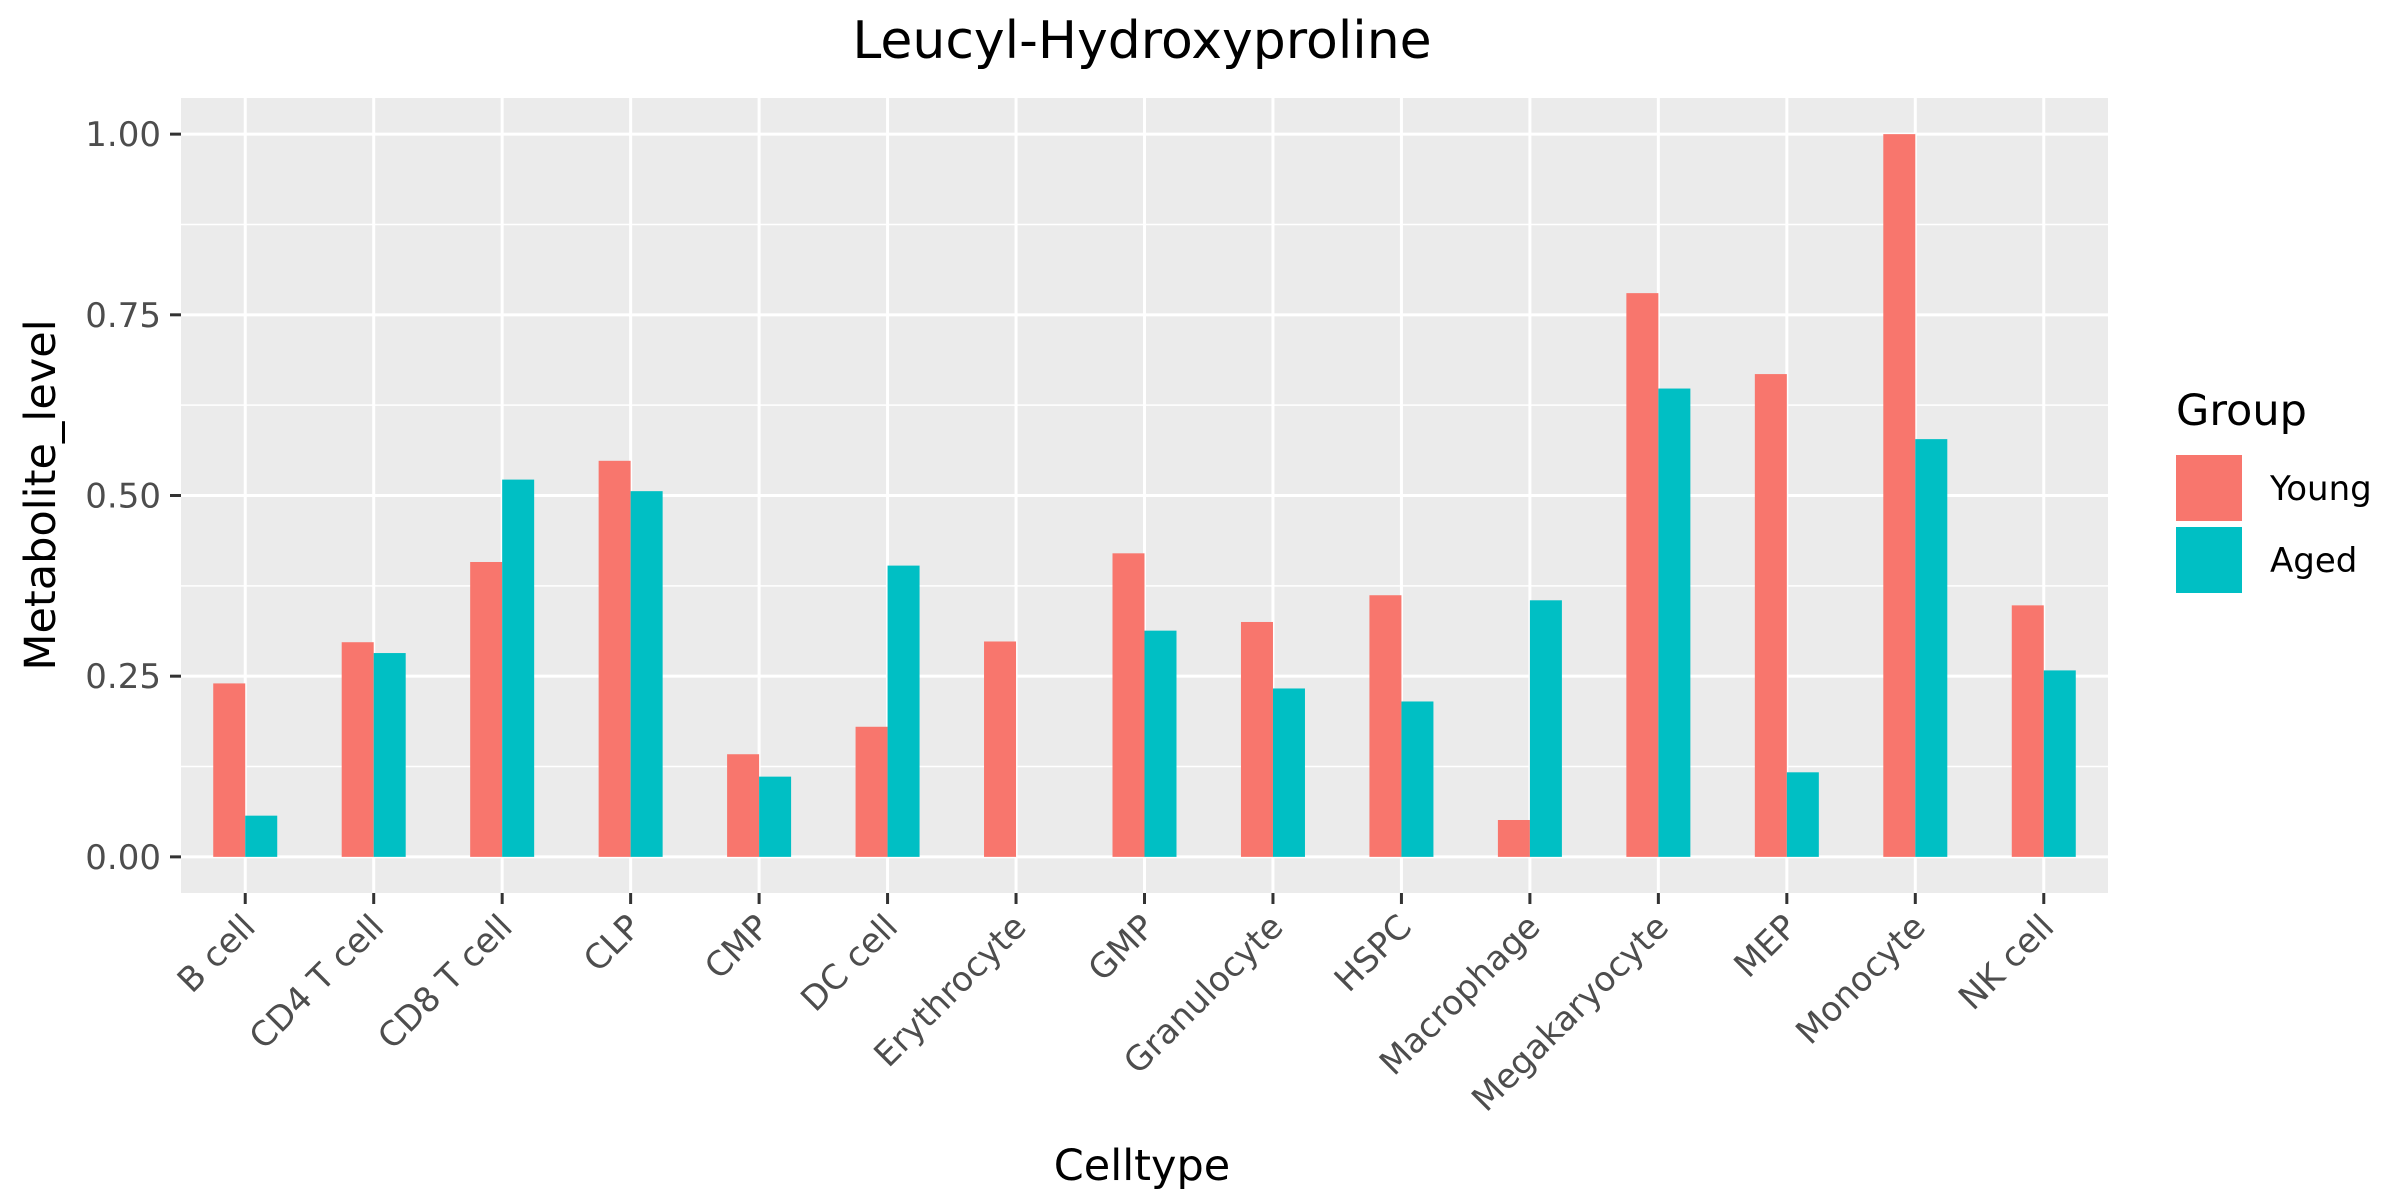  I want to click on x-tick-label: B cell, so click(217, 954).